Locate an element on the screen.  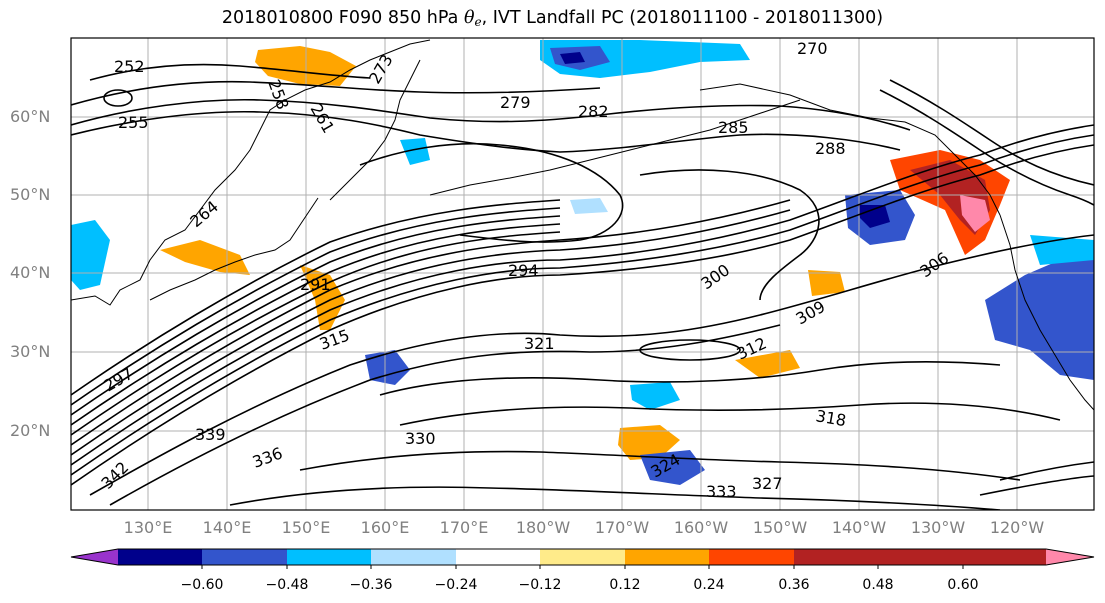
contour-label: 306 is located at coordinates (934, 264).